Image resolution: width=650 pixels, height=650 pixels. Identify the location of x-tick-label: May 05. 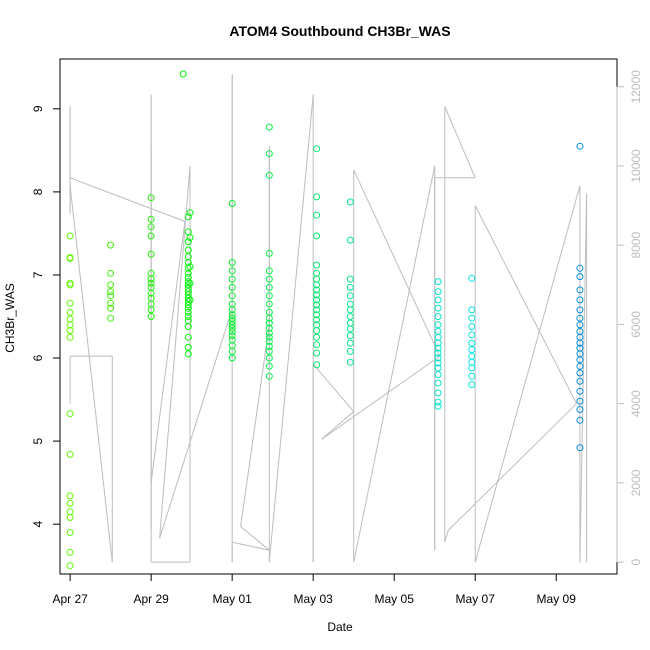
(395, 599).